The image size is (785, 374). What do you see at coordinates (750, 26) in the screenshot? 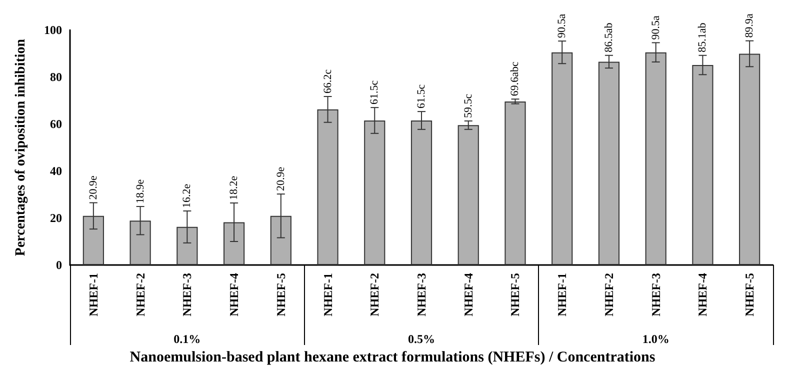
I see `data-label: 89.9a` at bounding box center [750, 26].